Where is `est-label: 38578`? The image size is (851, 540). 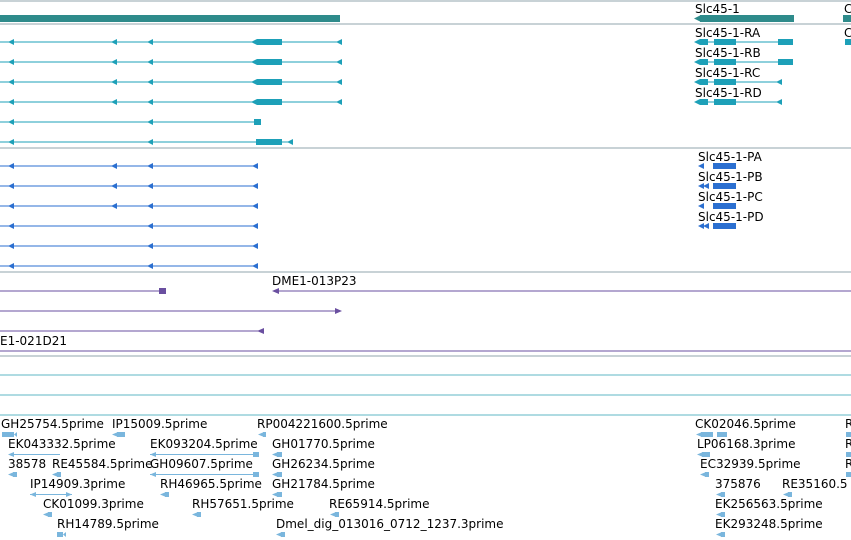 est-label: 38578 is located at coordinates (27, 464).